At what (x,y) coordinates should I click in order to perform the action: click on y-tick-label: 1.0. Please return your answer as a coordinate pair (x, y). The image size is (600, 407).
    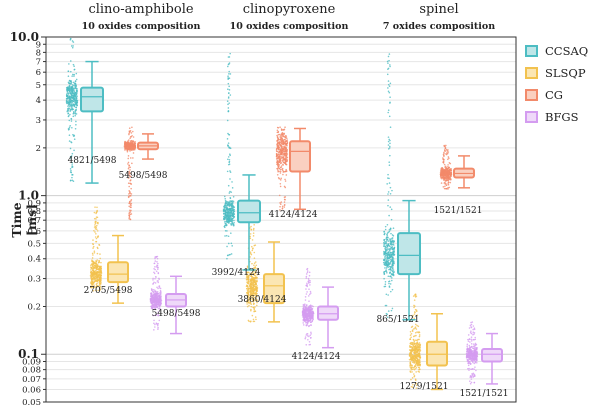
    Looking at the image, I should click on (28, 196).